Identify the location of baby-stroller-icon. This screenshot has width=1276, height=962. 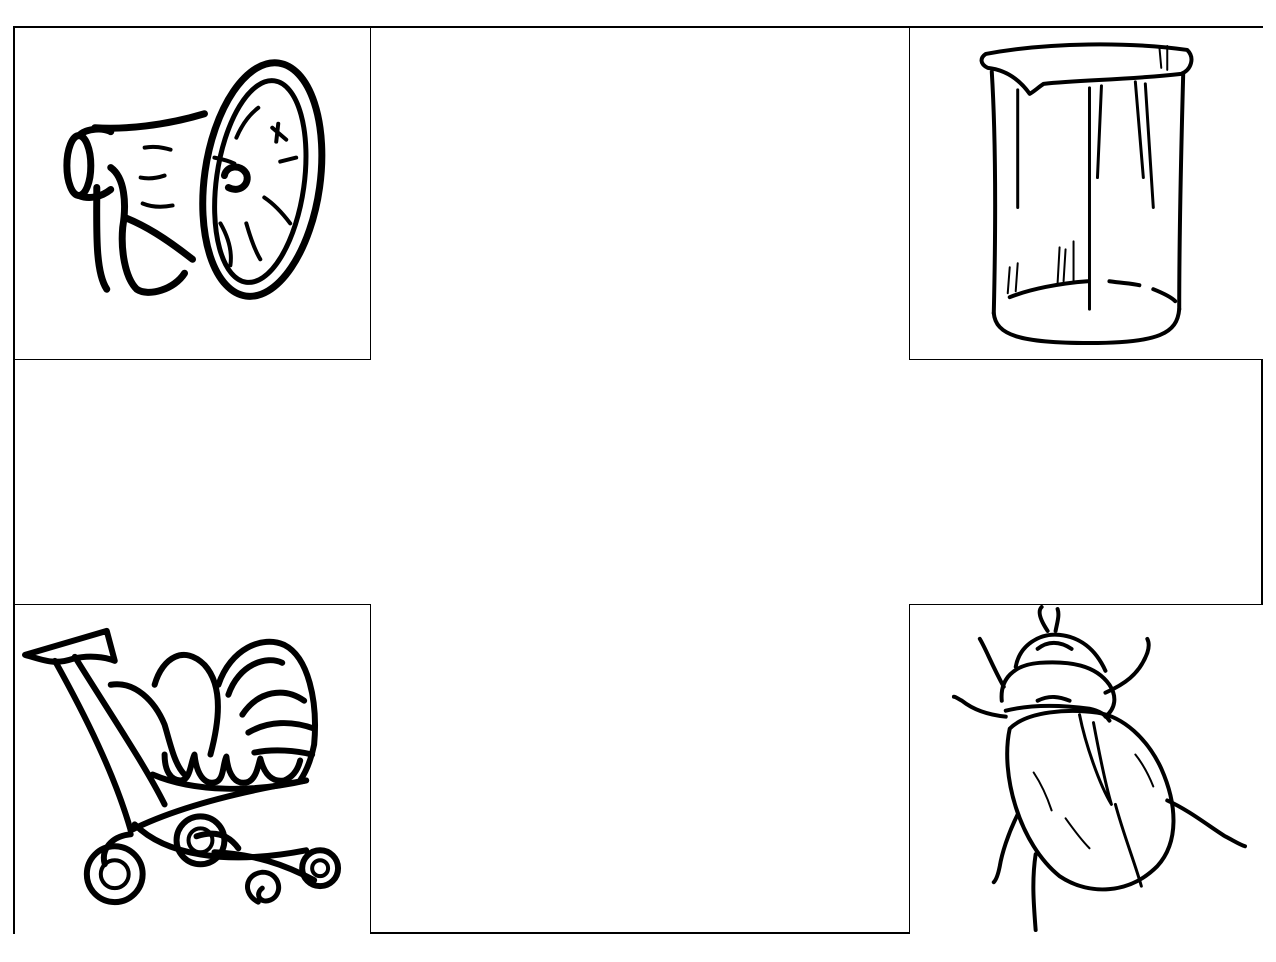
(182, 766).